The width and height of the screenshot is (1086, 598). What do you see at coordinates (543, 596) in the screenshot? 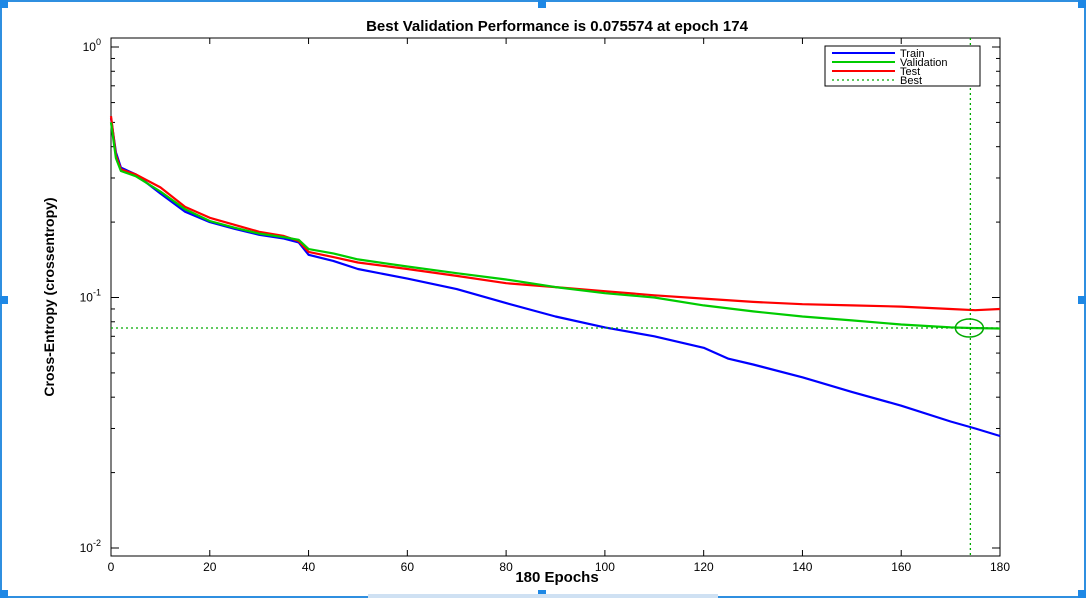
I see `bottom-scroll-strip` at bounding box center [543, 596].